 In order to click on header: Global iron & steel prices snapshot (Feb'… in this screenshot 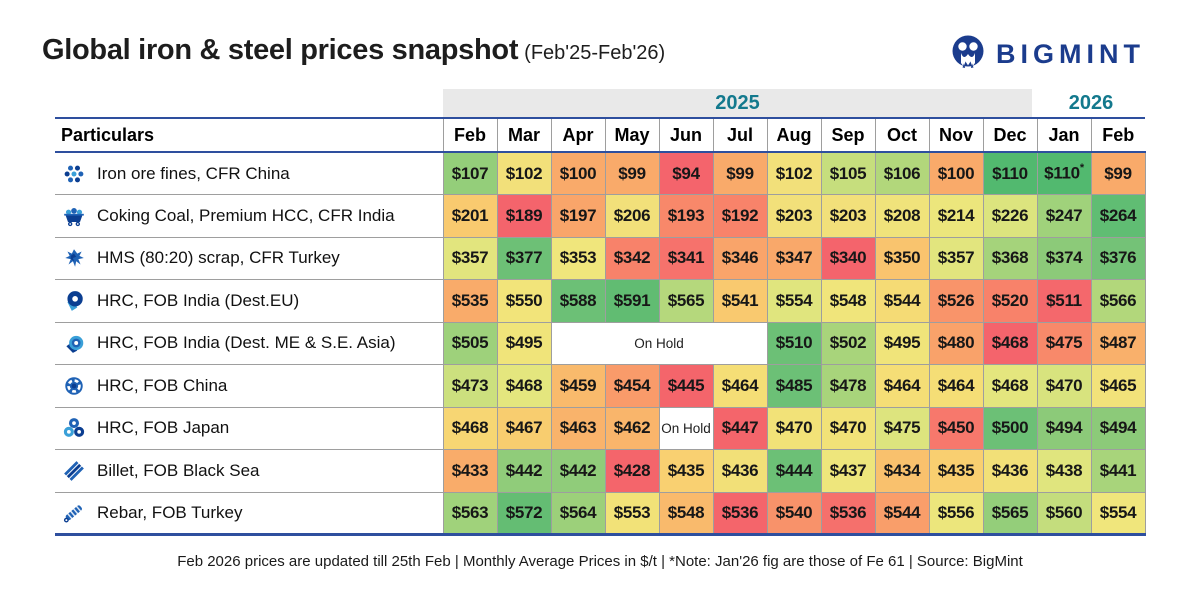, I will do `click(593, 55)`.